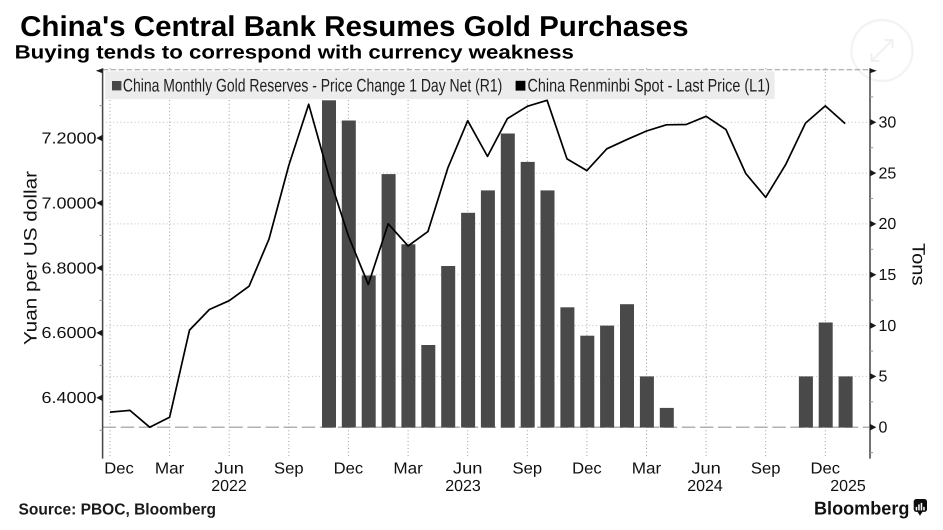 The height and width of the screenshot is (530, 943). I want to click on svg-text: Bloomberg, so click(861, 507).